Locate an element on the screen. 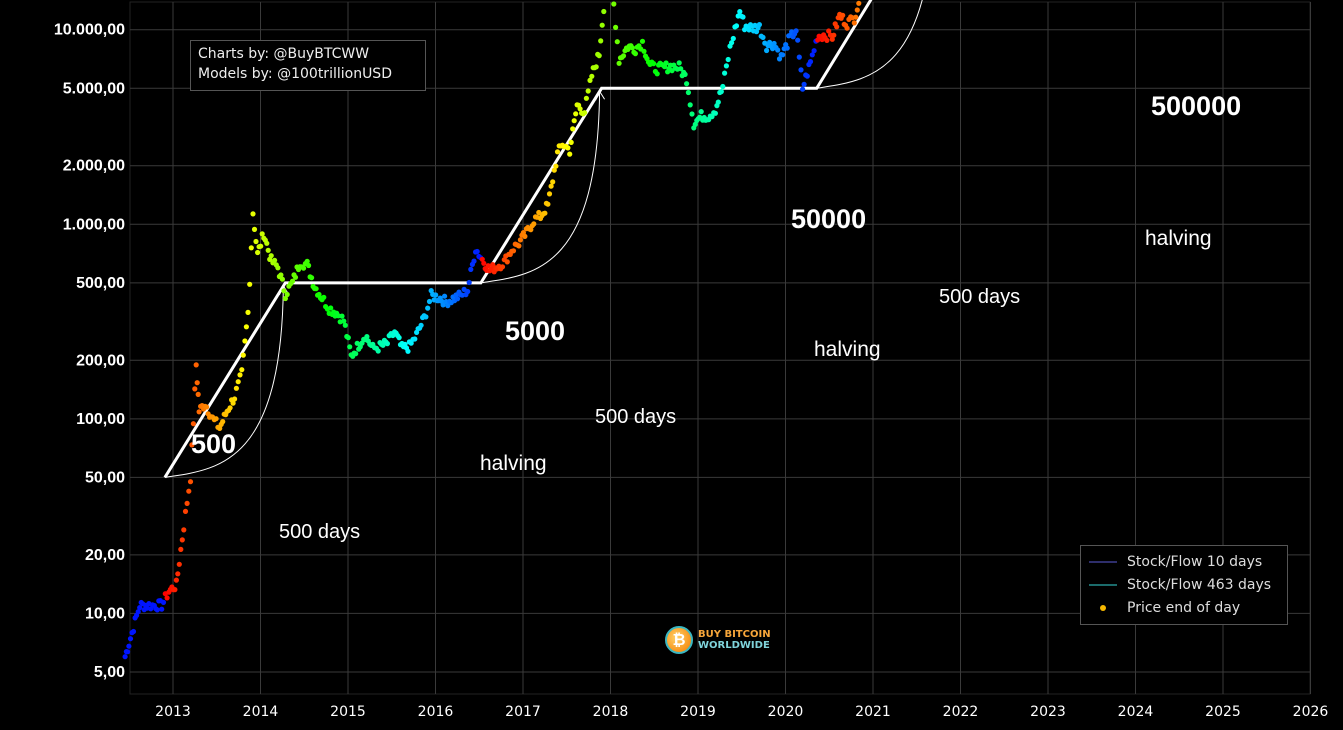 The width and height of the screenshot is (1343, 730). legend-item-price: Price end of day is located at coordinates (1164, 608).